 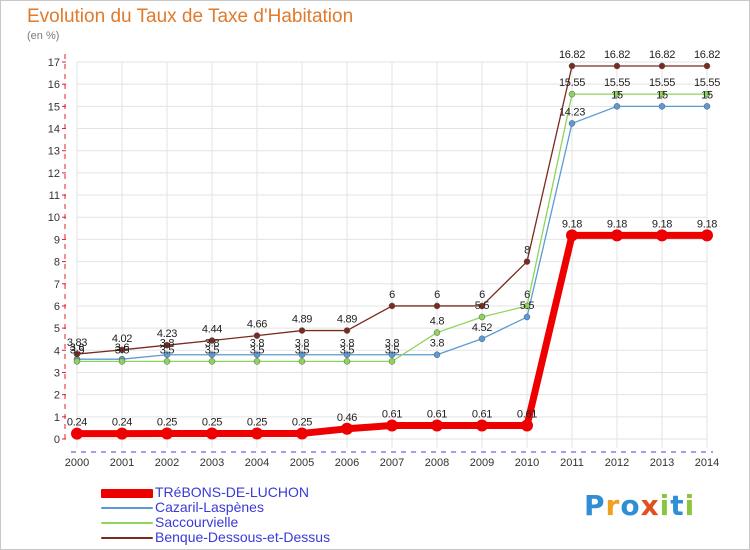 I want to click on x-tick-label: 2003, so click(x=212, y=463).